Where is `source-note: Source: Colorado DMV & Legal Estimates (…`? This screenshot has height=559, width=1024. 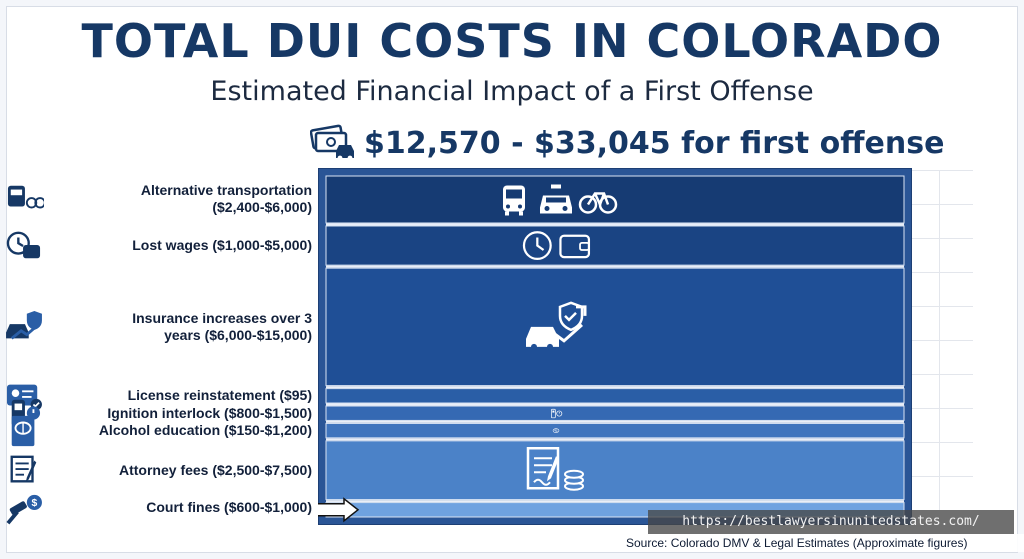
source-note: Source: Colorado DMV & Legal Estimates (… is located at coordinates (822, 543).